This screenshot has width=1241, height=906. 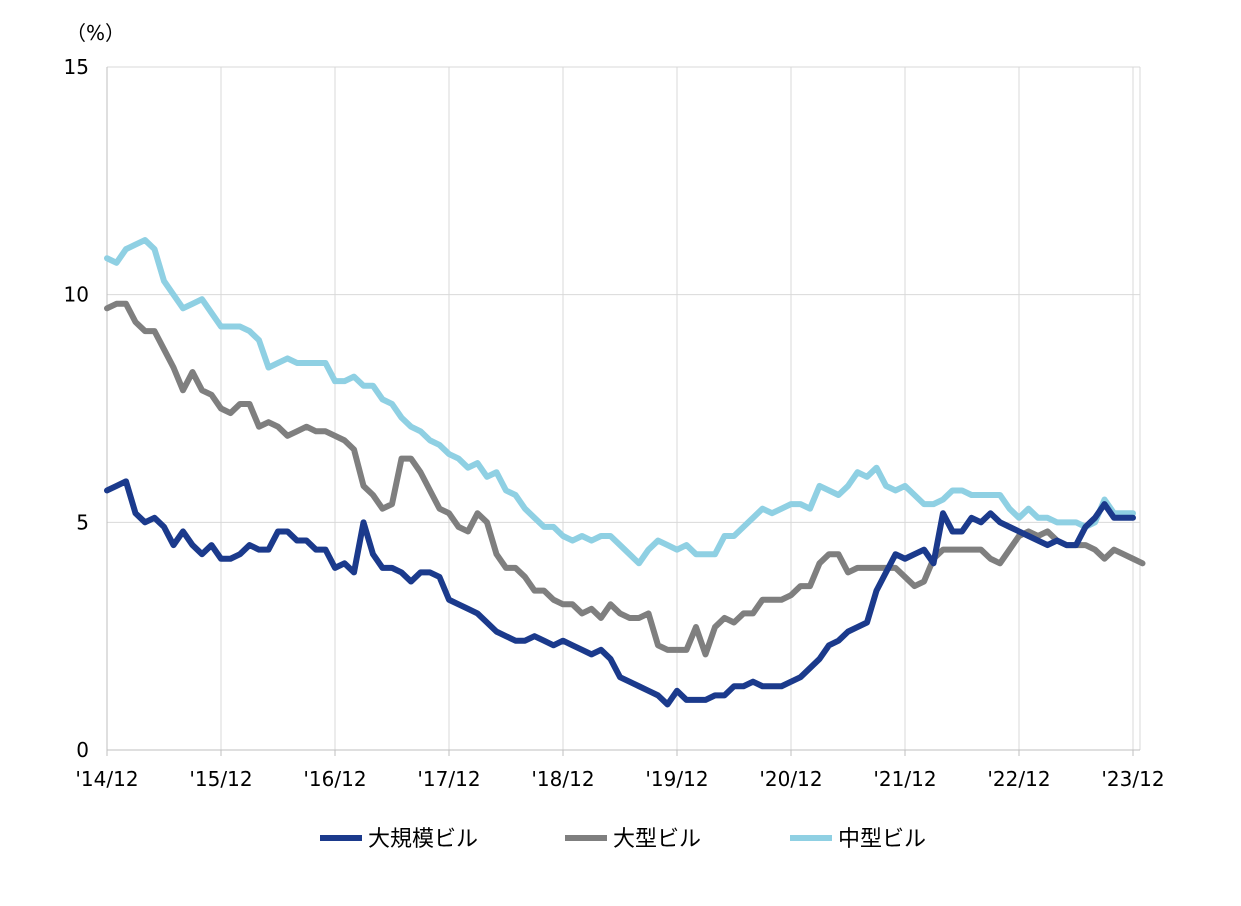 I want to click on legend: 大規模ビル 大型ビル 中型ビル, so click(x=623, y=839).